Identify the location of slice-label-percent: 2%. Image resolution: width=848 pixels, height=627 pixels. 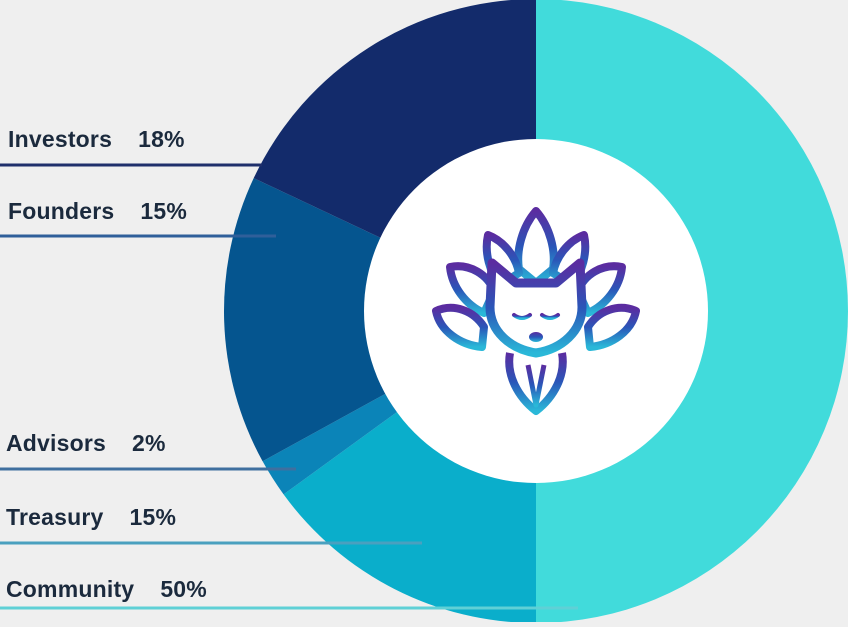
(149, 443).